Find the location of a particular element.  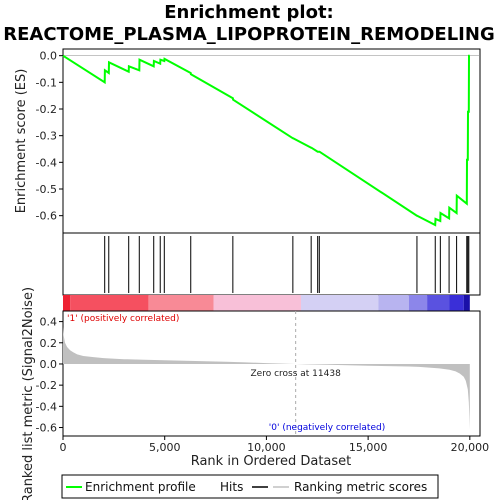

legend-metric-label: Ranking metric scores is located at coordinates (360, 487).